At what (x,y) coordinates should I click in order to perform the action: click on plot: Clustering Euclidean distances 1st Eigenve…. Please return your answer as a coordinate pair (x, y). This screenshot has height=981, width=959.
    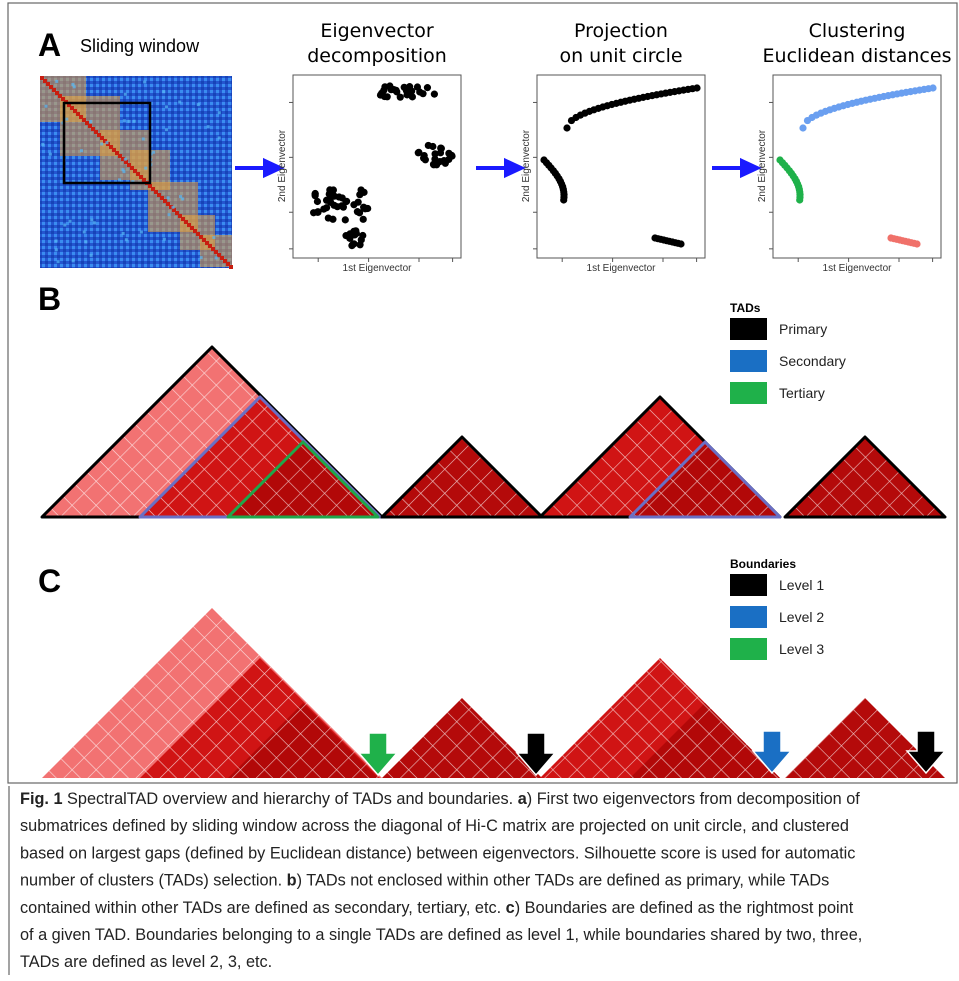
    Looking at the image, I should click on (854, 147).